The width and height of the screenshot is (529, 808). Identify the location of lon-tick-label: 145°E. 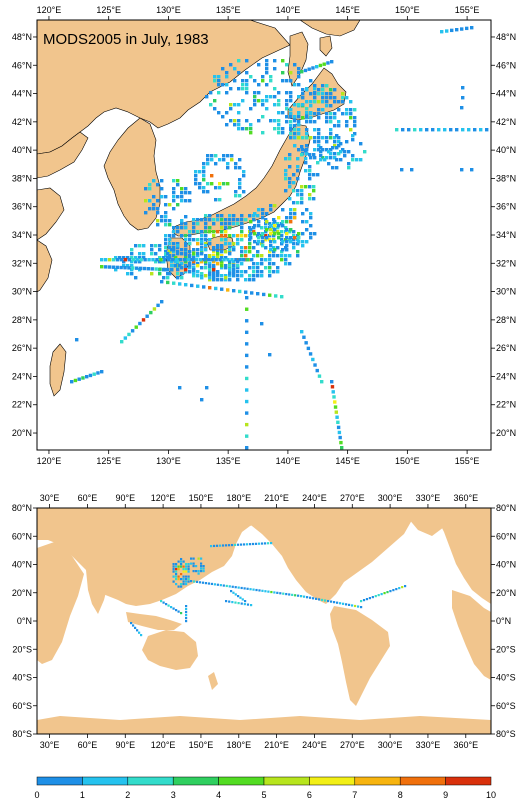
(347, 461).